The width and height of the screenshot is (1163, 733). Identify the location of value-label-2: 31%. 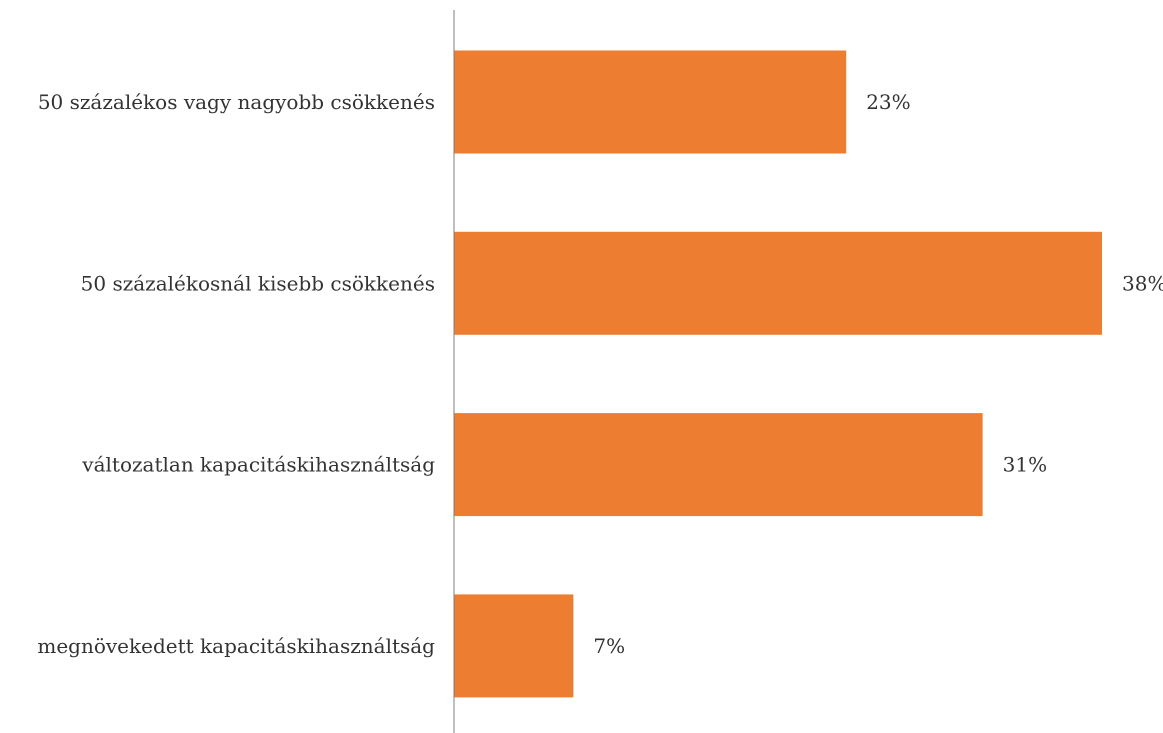
(1025, 465).